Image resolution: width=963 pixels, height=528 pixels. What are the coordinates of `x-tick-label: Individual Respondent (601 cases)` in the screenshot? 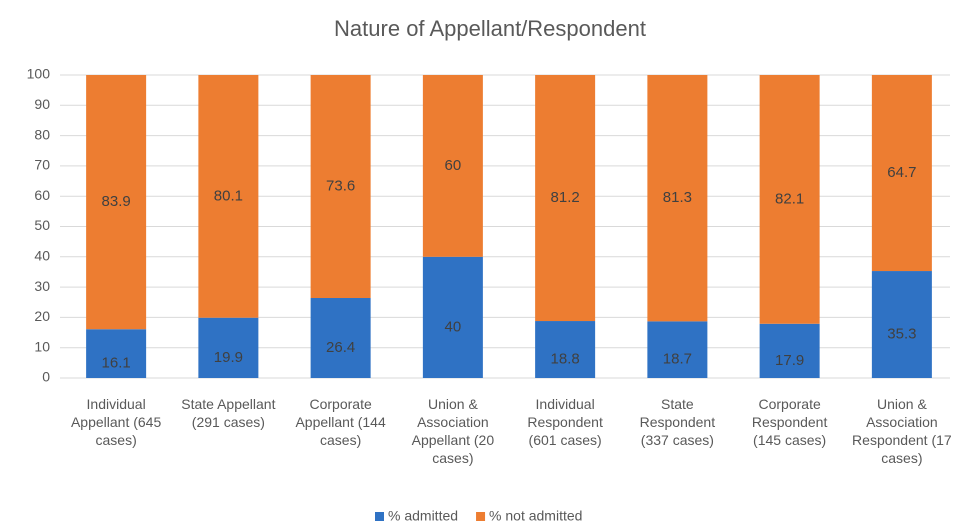 It's located at (565, 422).